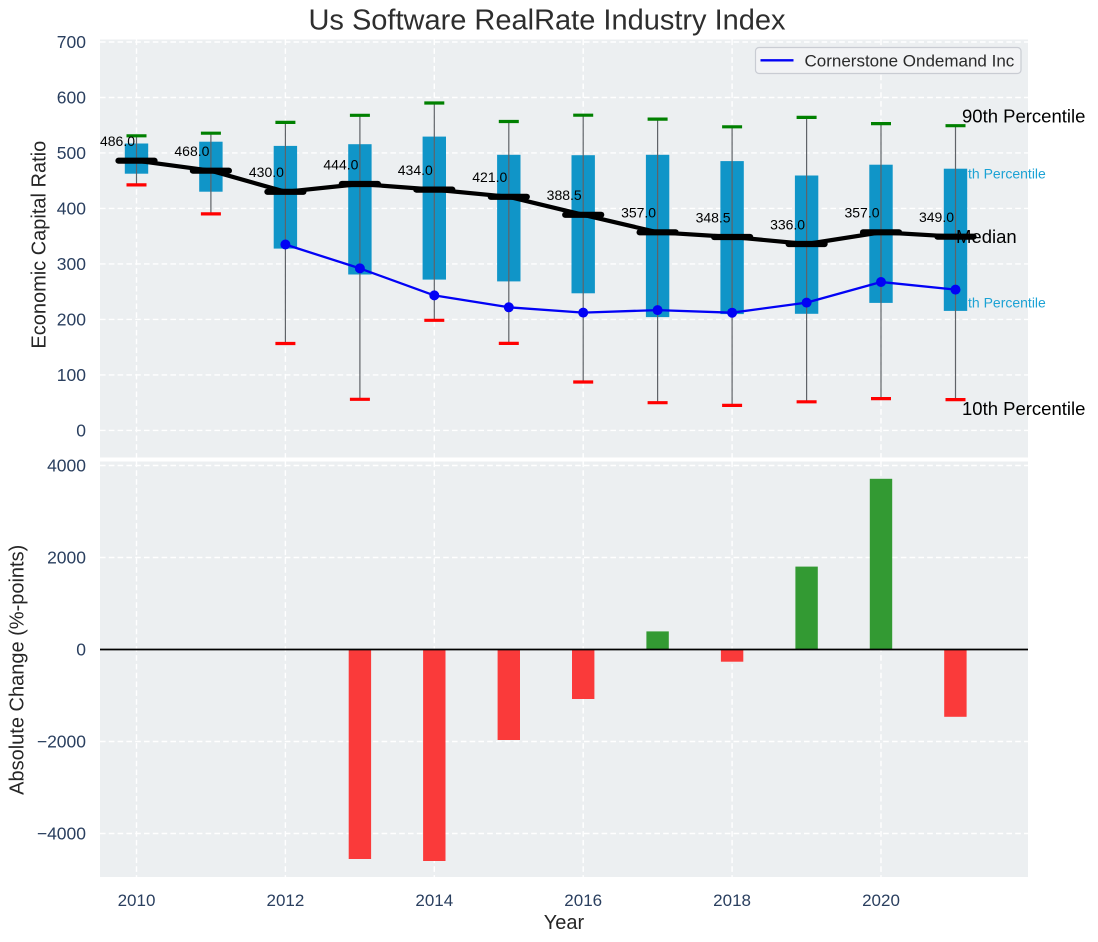 The width and height of the screenshot is (1098, 942). Describe the element at coordinates (71, 153) in the screenshot. I see `svg-text: 500` at that location.